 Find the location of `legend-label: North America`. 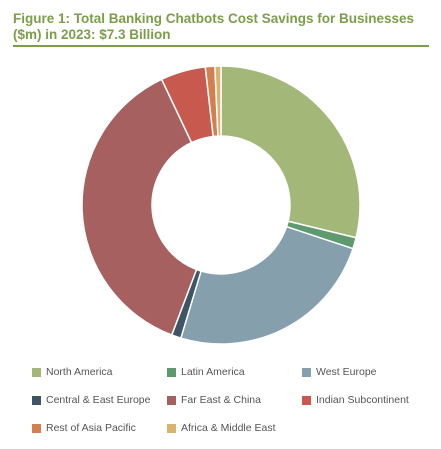

legend-label: North America is located at coordinates (79, 372).